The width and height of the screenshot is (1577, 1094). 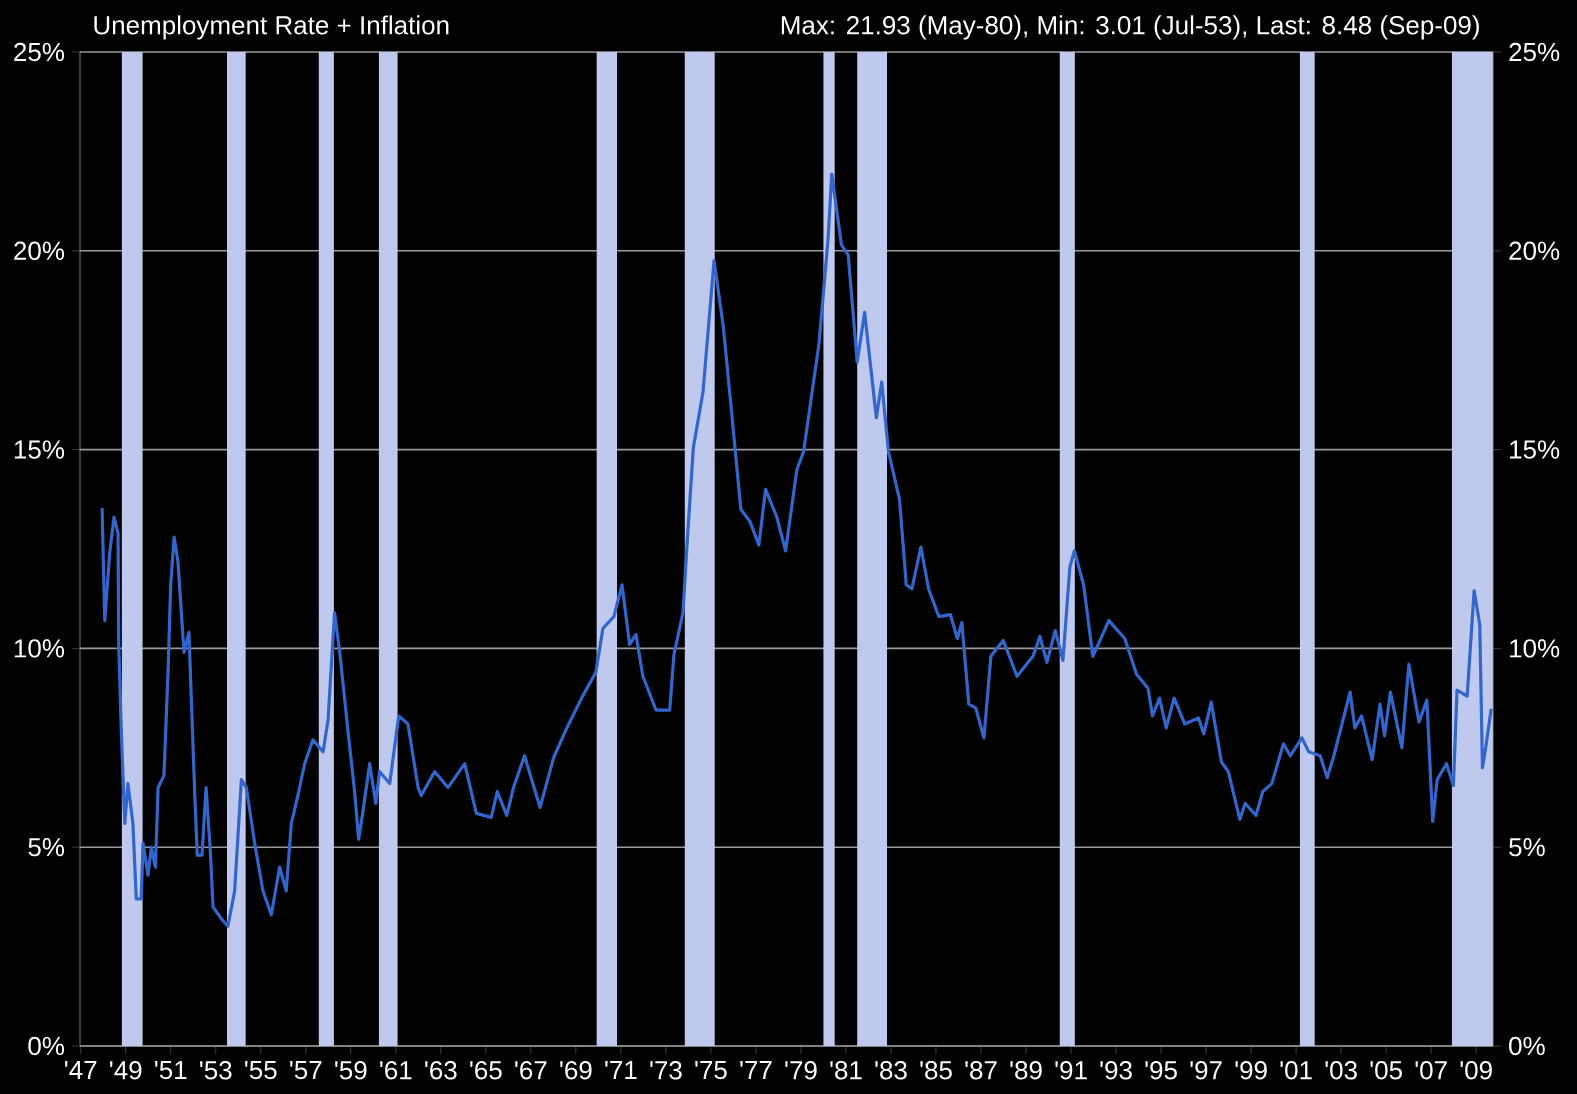 What do you see at coordinates (261, 1070) in the screenshot?
I see `x-tick-label: '55` at bounding box center [261, 1070].